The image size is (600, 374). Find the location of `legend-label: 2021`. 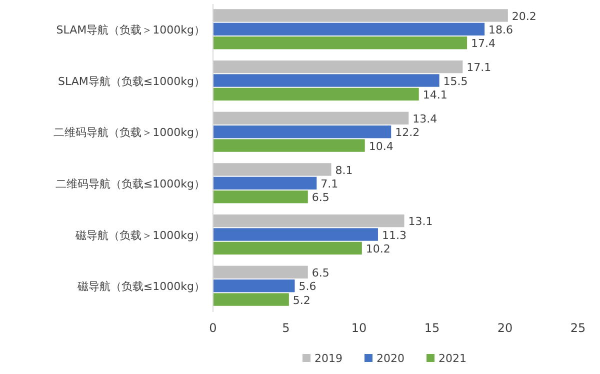

legend-label: 2021 is located at coordinates (452, 358).